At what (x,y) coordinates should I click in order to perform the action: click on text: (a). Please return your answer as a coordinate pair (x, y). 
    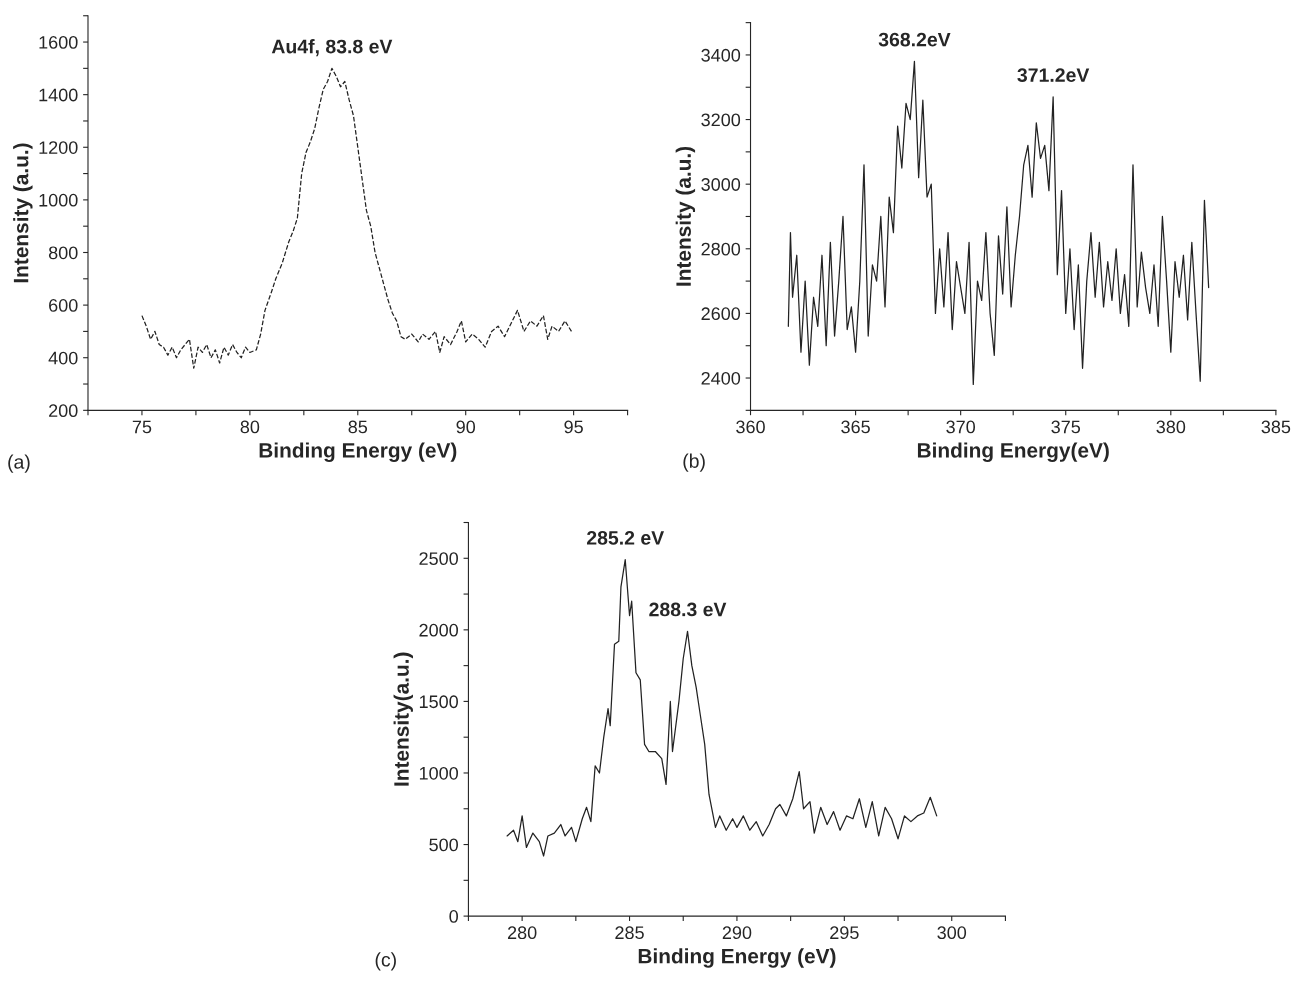
    Looking at the image, I should click on (19, 463).